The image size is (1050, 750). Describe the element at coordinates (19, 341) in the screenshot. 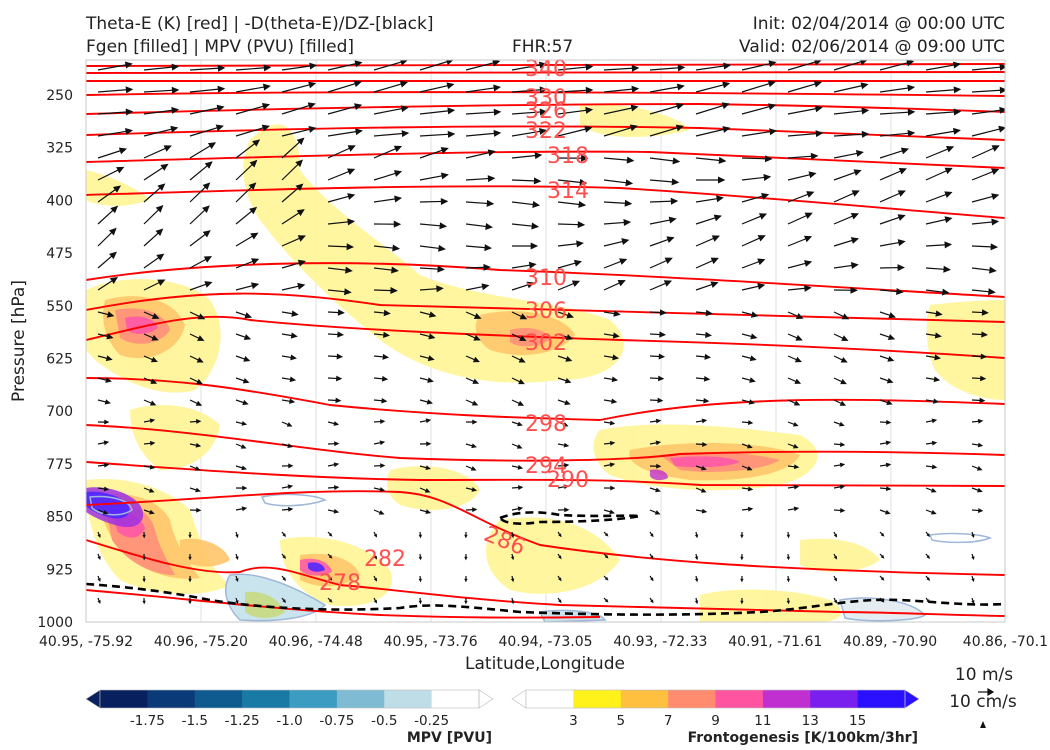

I see `y-axis-title: Pressure [hPa]` at that location.